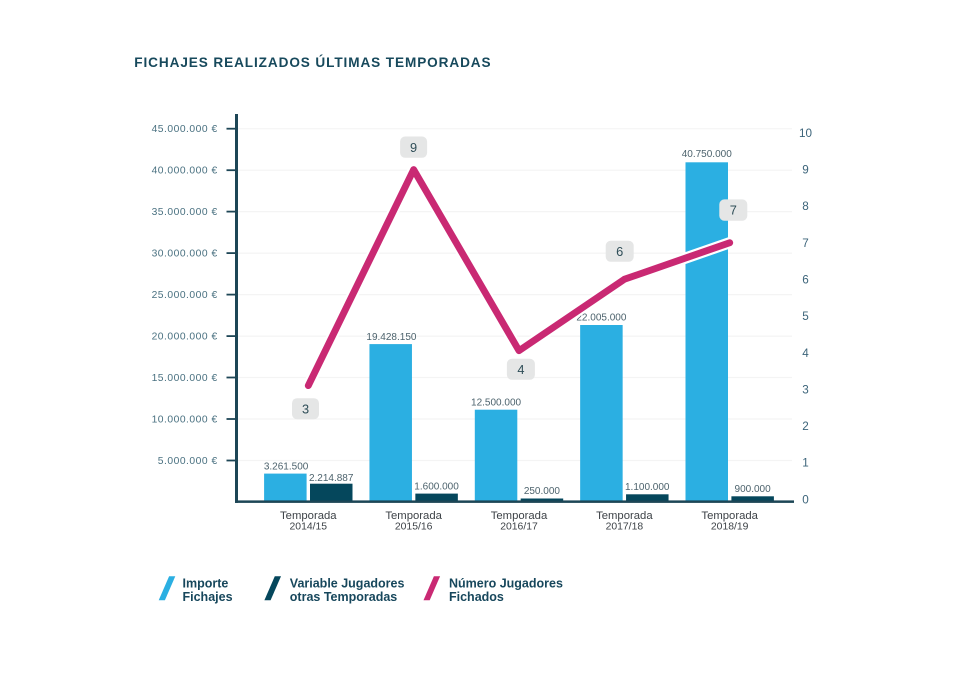 The width and height of the screenshot is (960, 684). Describe the element at coordinates (312, 62) in the screenshot. I see `svg-text:FICHAJES REALIZADOS ÚLTIMAS TE: FICHAJES REALIZADOS ÚLTIMAS TEMPORADAS` at that location.